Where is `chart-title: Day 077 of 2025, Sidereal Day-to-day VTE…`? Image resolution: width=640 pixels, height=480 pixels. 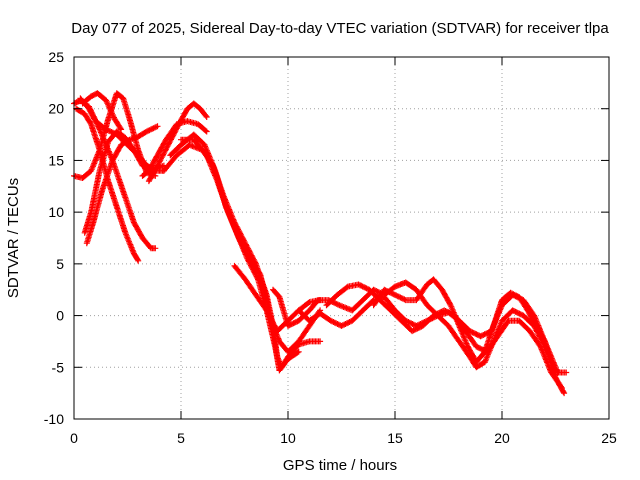 chart-title: Day 077 of 2025, Sidereal Day-to-day VTE… is located at coordinates (340, 28).